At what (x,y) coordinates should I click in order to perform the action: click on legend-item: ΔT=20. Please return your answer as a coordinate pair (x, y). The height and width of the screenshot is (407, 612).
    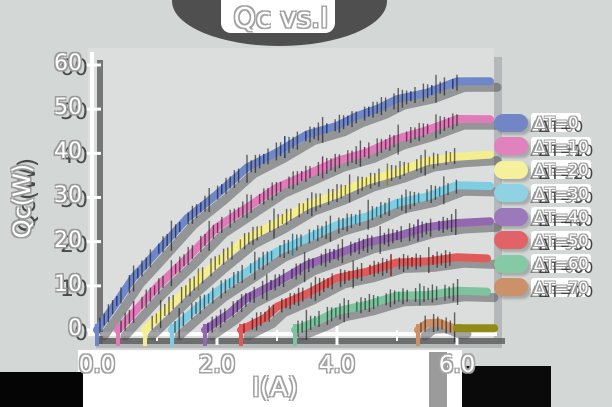
    Looking at the image, I should click on (553, 170).